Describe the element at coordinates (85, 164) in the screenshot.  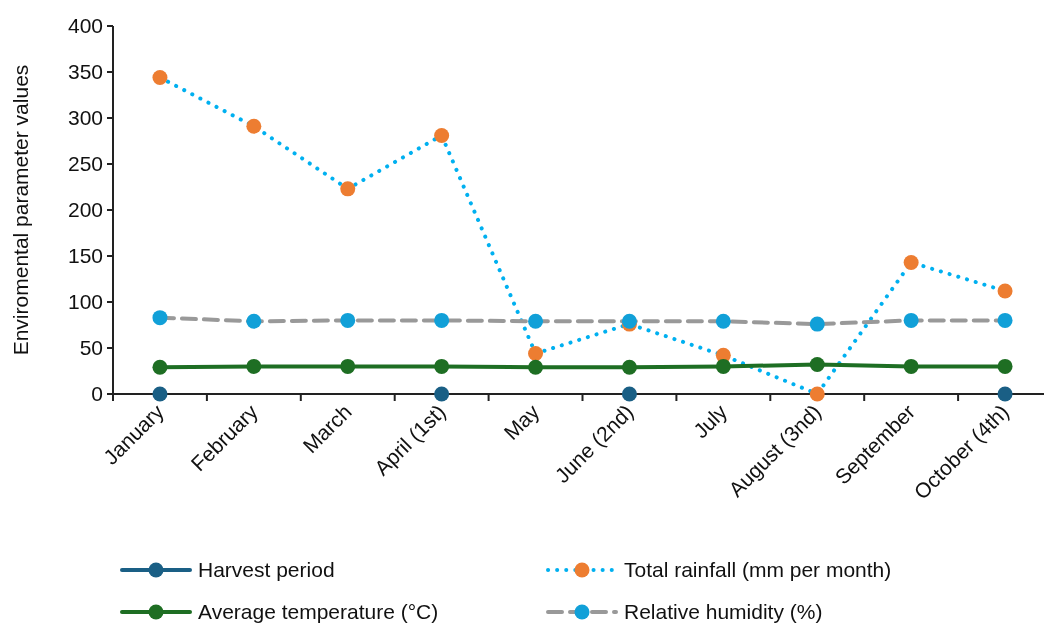
I see `y-tick-label: 250` at that location.